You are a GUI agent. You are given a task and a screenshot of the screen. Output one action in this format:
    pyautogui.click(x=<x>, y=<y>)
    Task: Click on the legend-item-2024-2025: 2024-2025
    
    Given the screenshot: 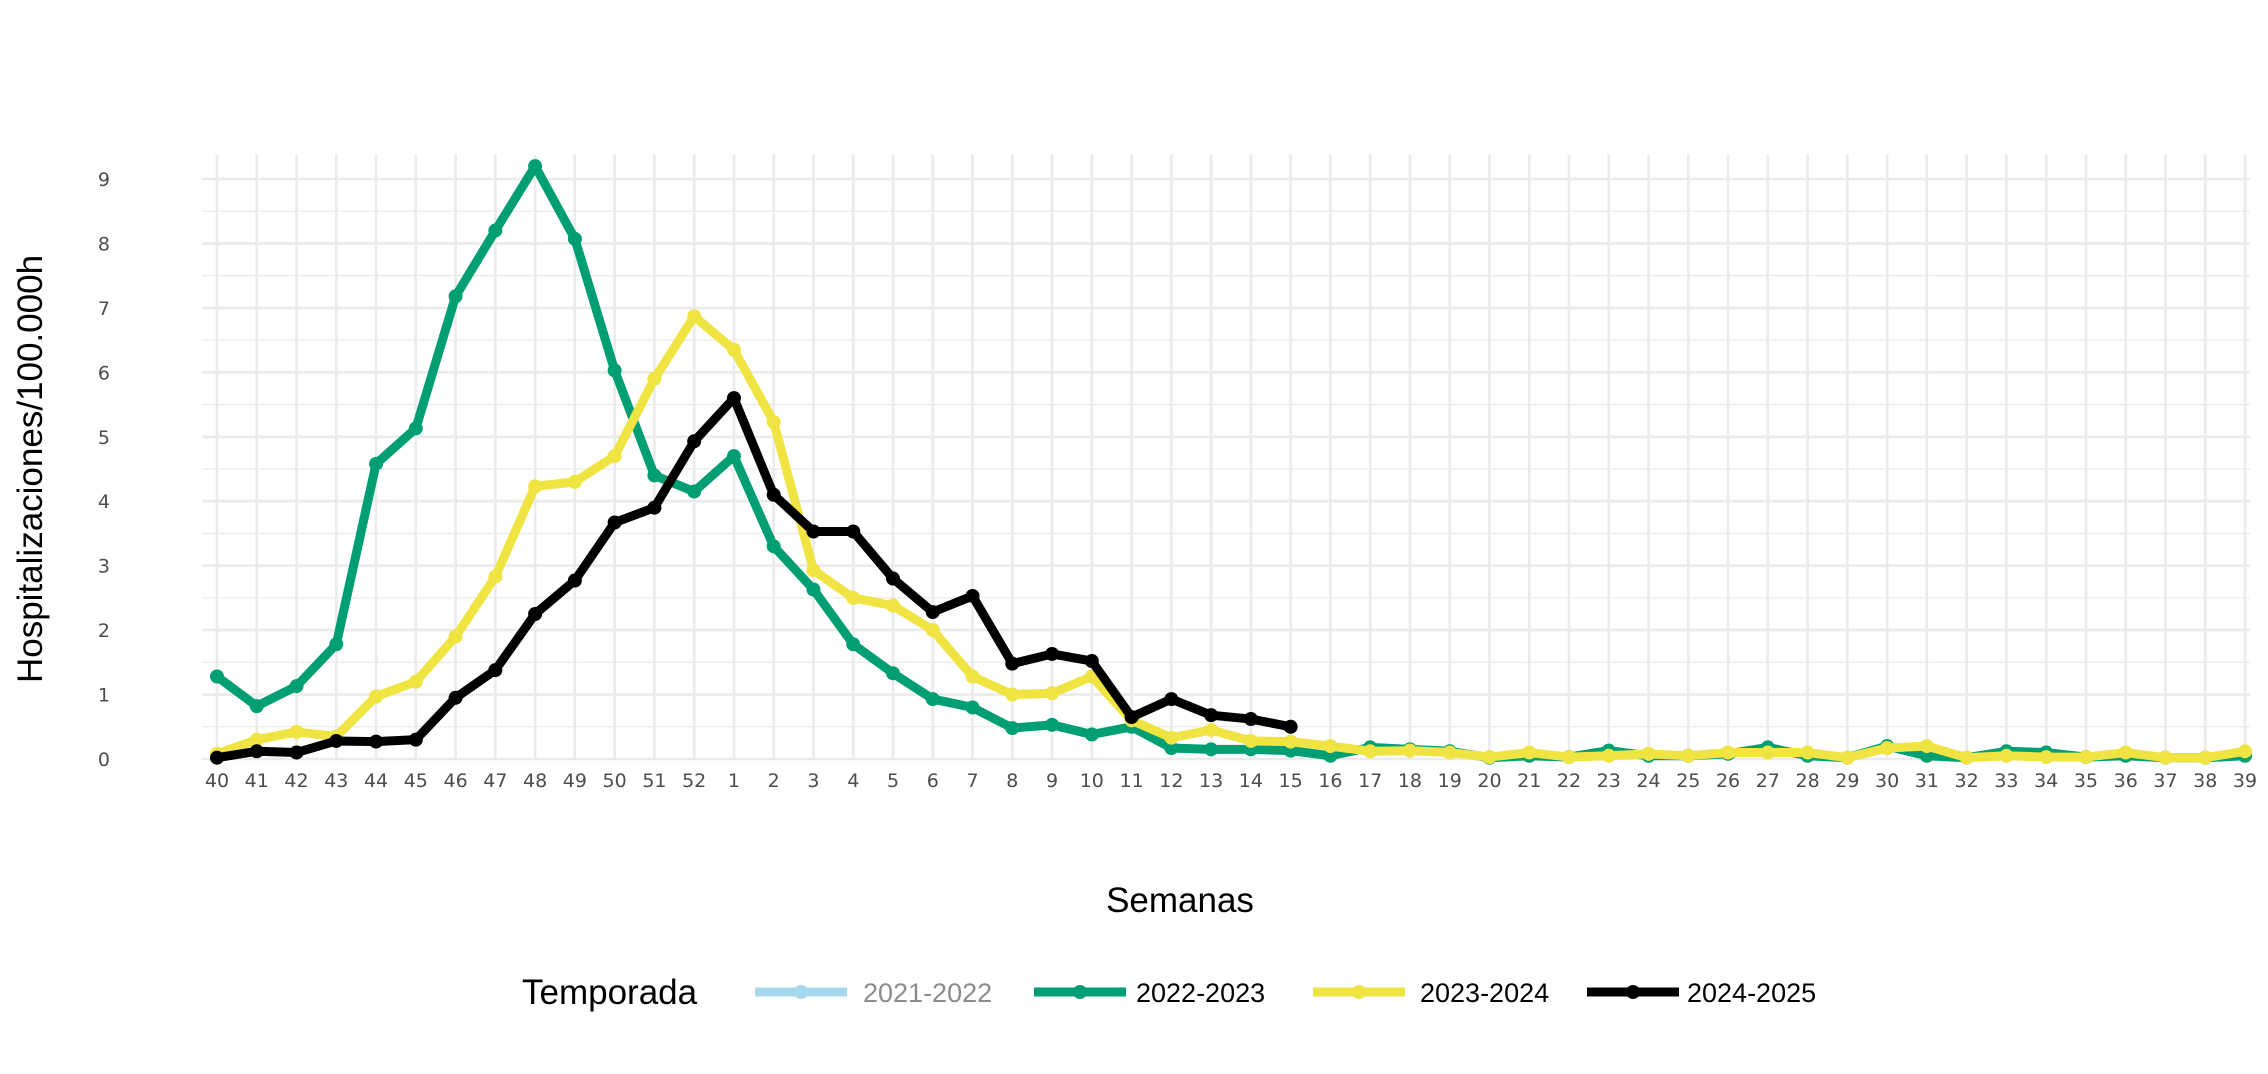 What is the action you would take?
    pyautogui.click(x=1701, y=993)
    